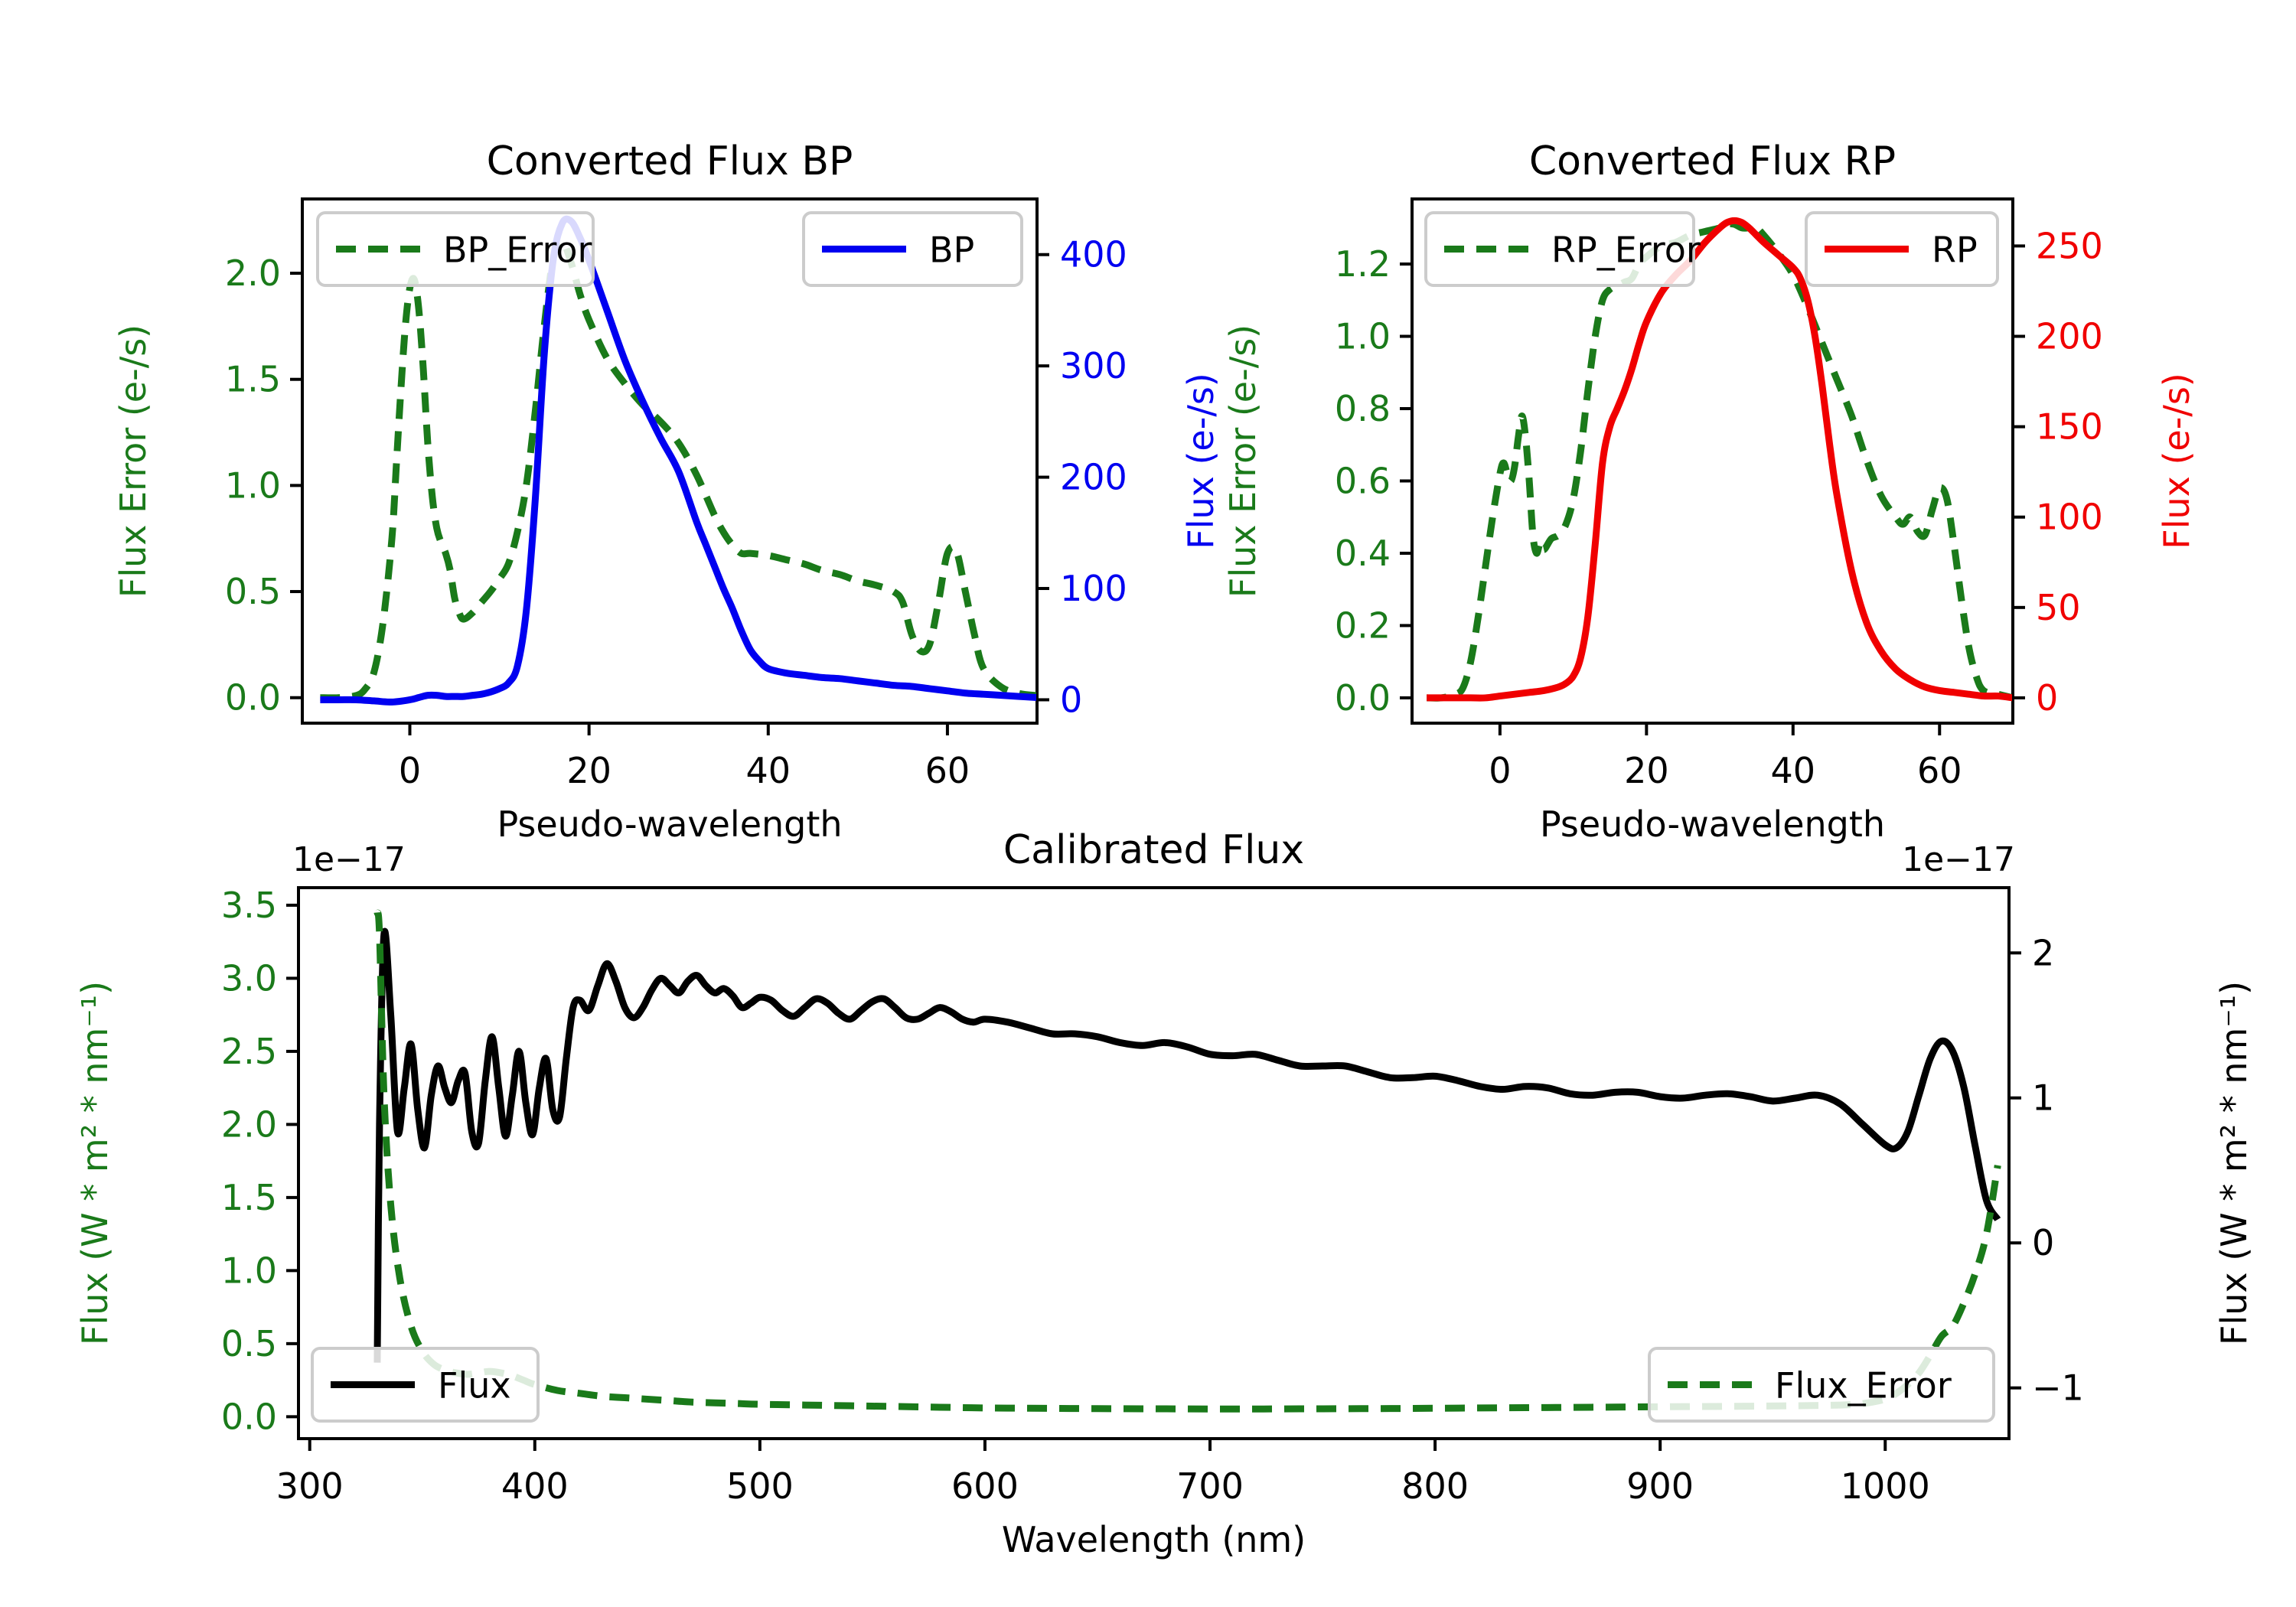 This screenshot has height=1607, width=2296. Describe the element at coordinates (678, 460) in the screenshot. I see `series-bp` at that location.